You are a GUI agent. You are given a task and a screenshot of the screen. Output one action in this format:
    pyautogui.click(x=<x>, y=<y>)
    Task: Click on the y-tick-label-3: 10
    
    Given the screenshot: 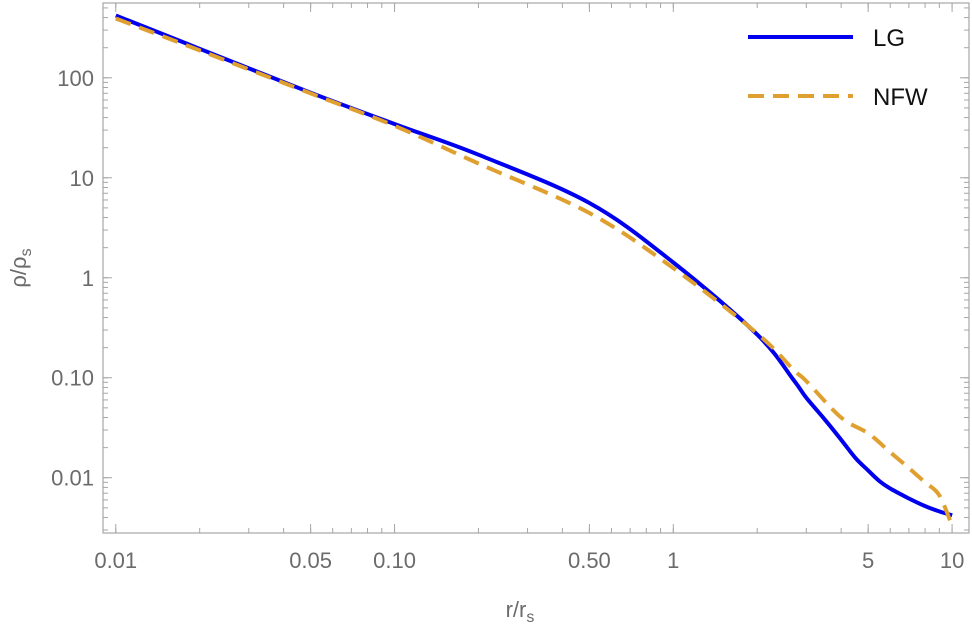 What is the action you would take?
    pyautogui.click(x=82, y=178)
    